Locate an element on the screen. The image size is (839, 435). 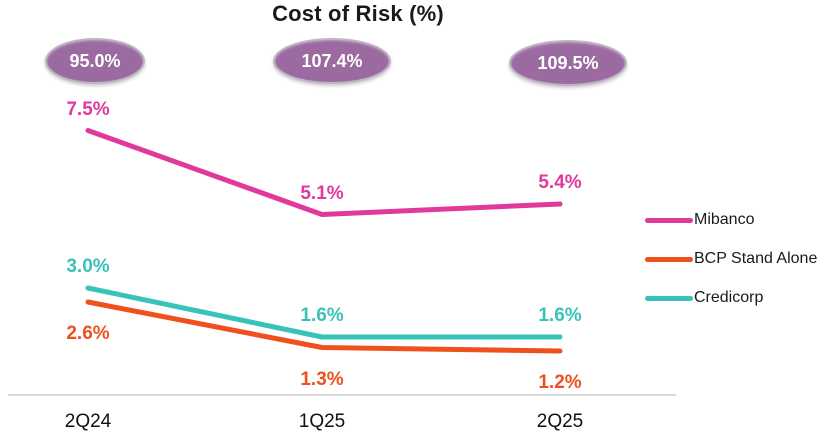
legend-item-mibanco: Mibanco is located at coordinates (731, 220).